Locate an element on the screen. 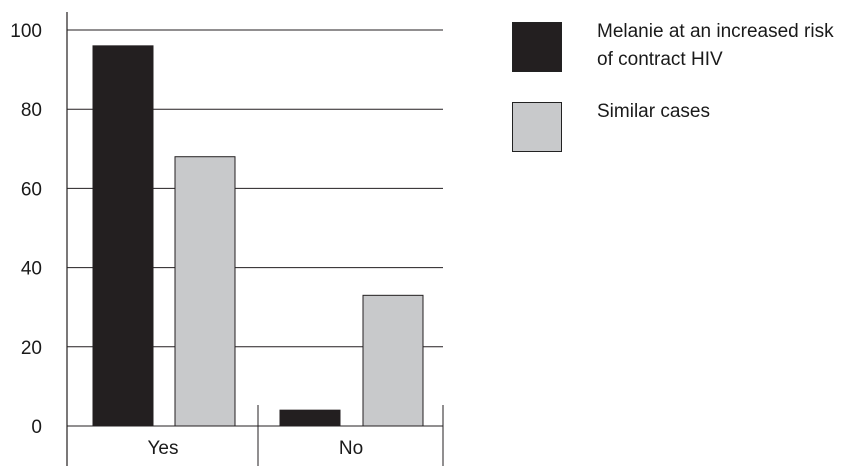 The width and height of the screenshot is (854, 468). y-axis-ticks: 0 20 40 60 80 100 is located at coordinates (26, 229).